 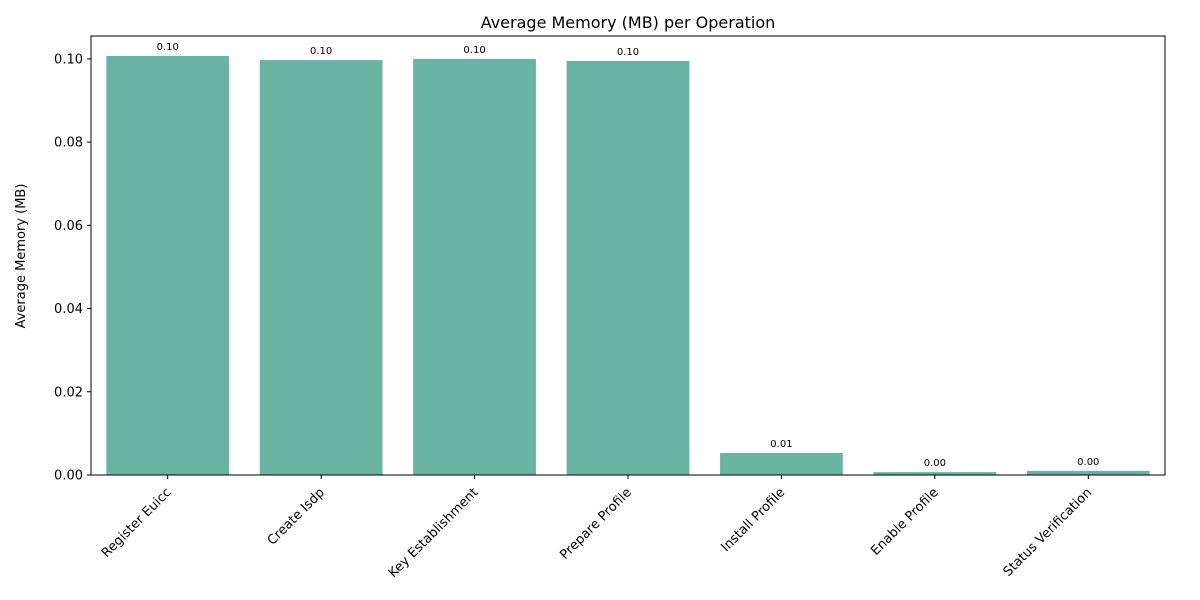 I want to click on x-tick-label-5: Enable Profile, so click(x=904, y=521).